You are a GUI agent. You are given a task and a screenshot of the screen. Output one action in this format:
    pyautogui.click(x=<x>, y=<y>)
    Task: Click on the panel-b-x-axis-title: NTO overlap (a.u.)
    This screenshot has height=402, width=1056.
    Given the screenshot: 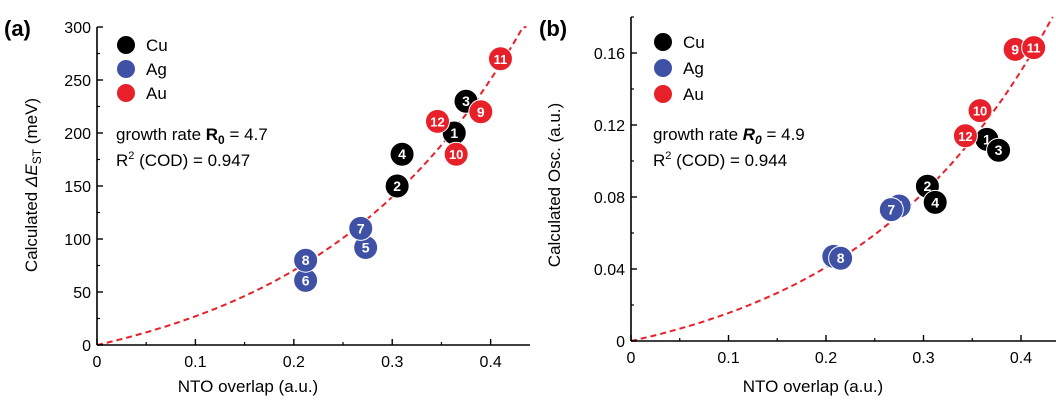 What is the action you would take?
    pyautogui.click(x=813, y=386)
    